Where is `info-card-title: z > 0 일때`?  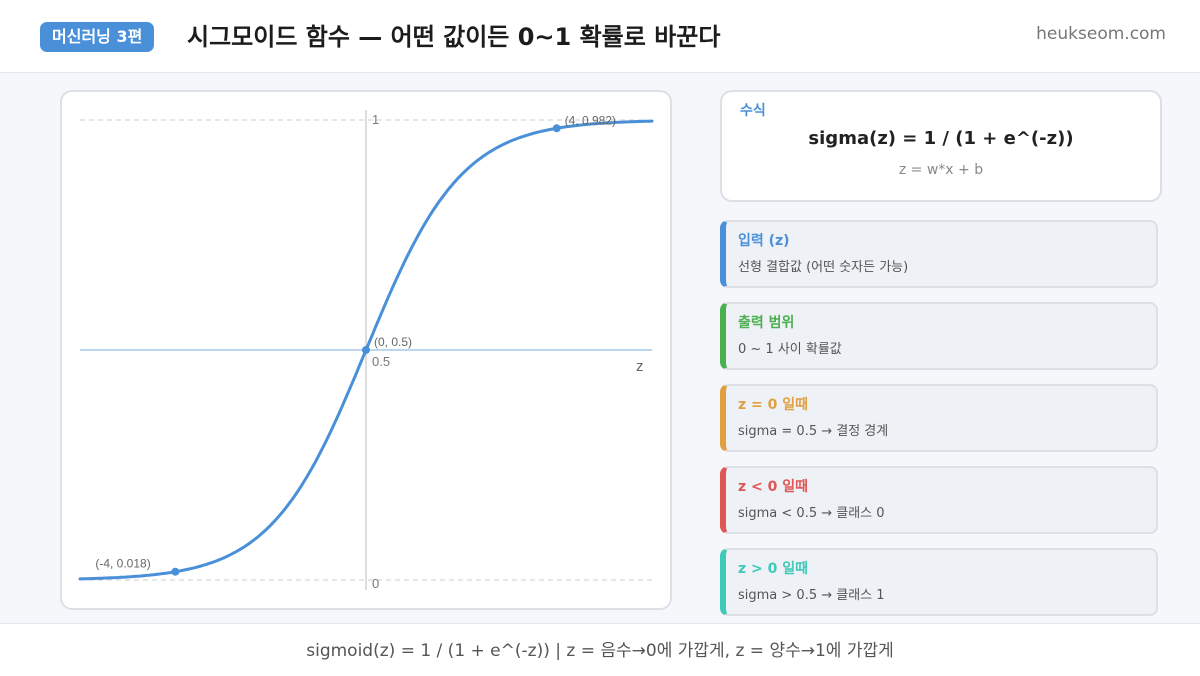
info-card-title: z > 0 일때 is located at coordinates (773, 569).